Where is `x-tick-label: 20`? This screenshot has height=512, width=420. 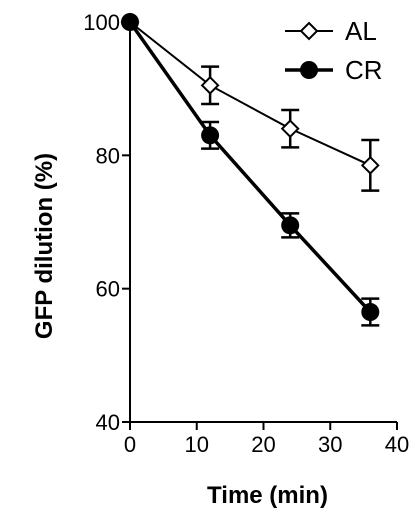 x-tick-label: 20 is located at coordinates (263, 444).